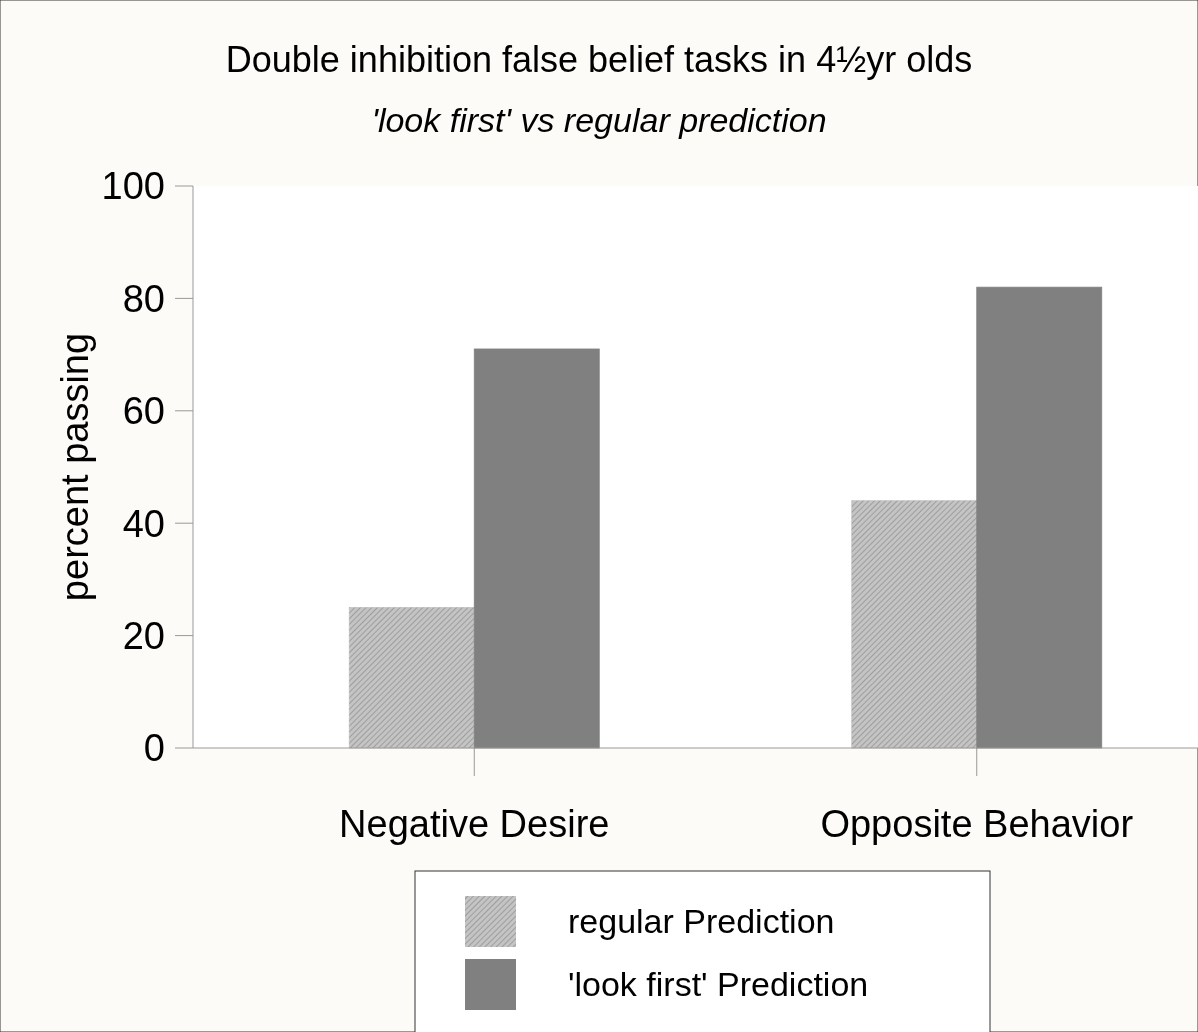  I want to click on y-tick-label: 100, so click(133, 186).